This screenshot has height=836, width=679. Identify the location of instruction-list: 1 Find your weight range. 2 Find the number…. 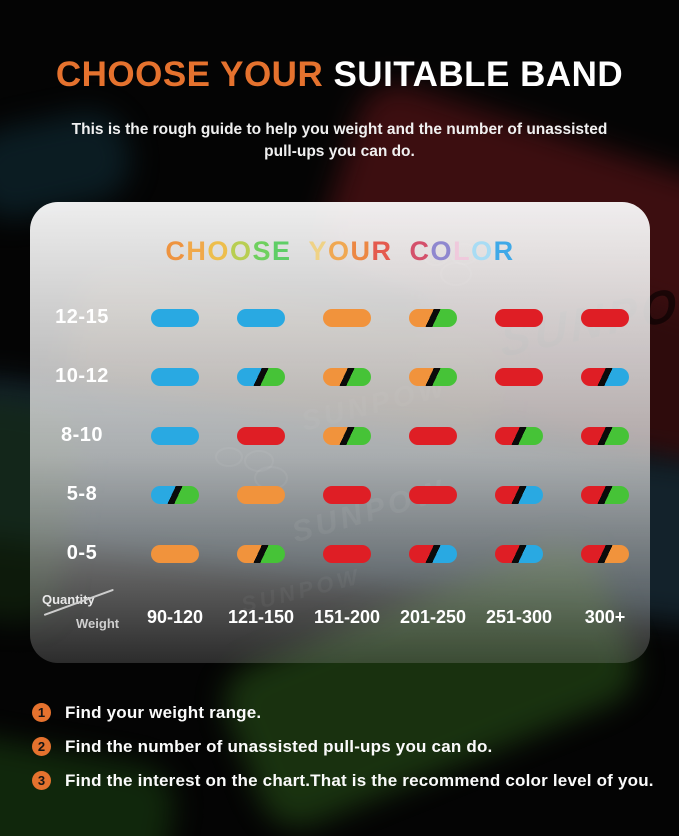
(343, 746).